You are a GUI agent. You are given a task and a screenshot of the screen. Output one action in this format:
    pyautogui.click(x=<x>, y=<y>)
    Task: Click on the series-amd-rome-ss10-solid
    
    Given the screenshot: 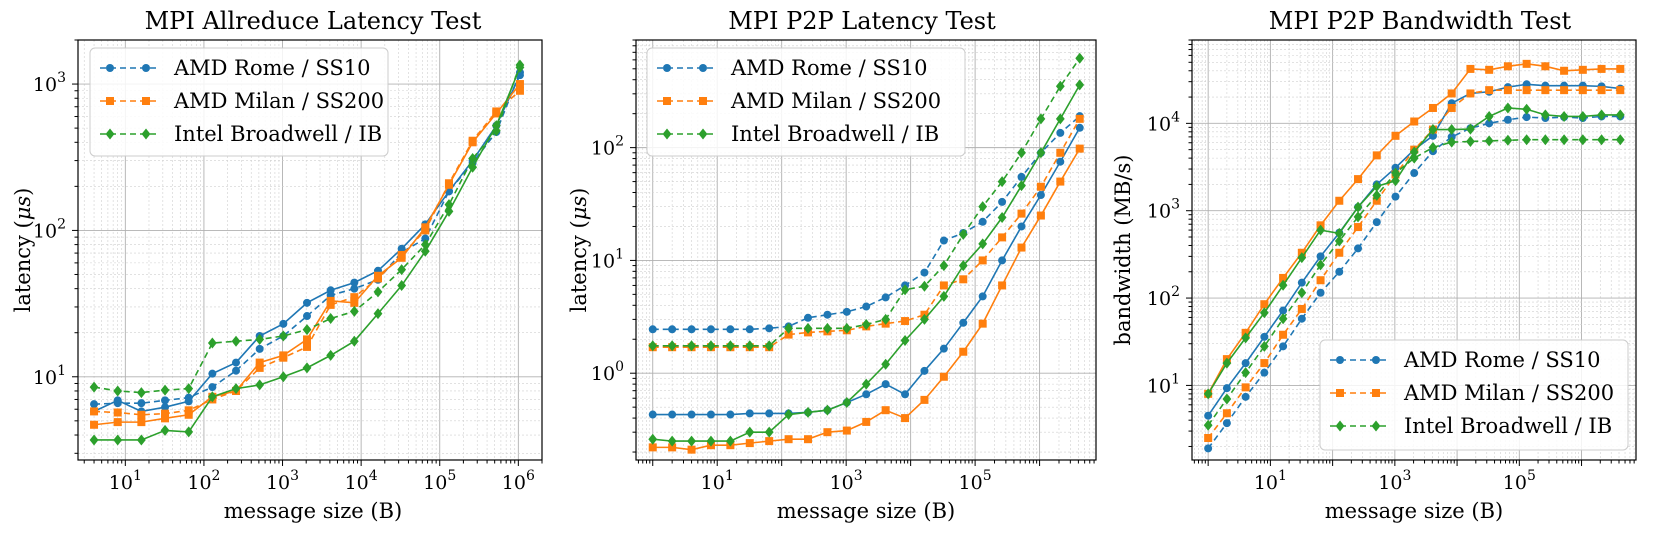 What is the action you would take?
    pyautogui.click(x=866, y=271)
    